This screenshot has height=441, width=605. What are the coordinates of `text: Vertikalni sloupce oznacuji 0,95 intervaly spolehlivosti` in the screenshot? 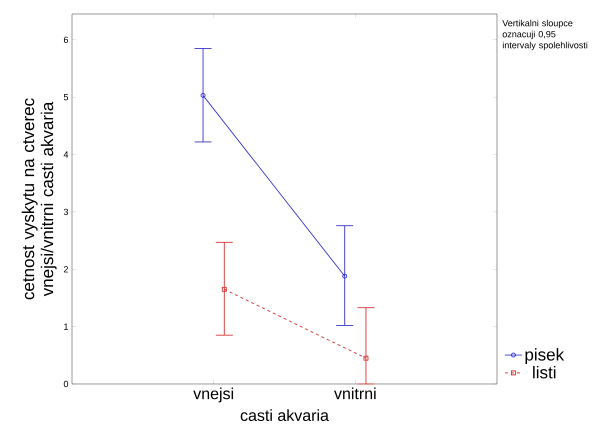 It's located at (545, 35).